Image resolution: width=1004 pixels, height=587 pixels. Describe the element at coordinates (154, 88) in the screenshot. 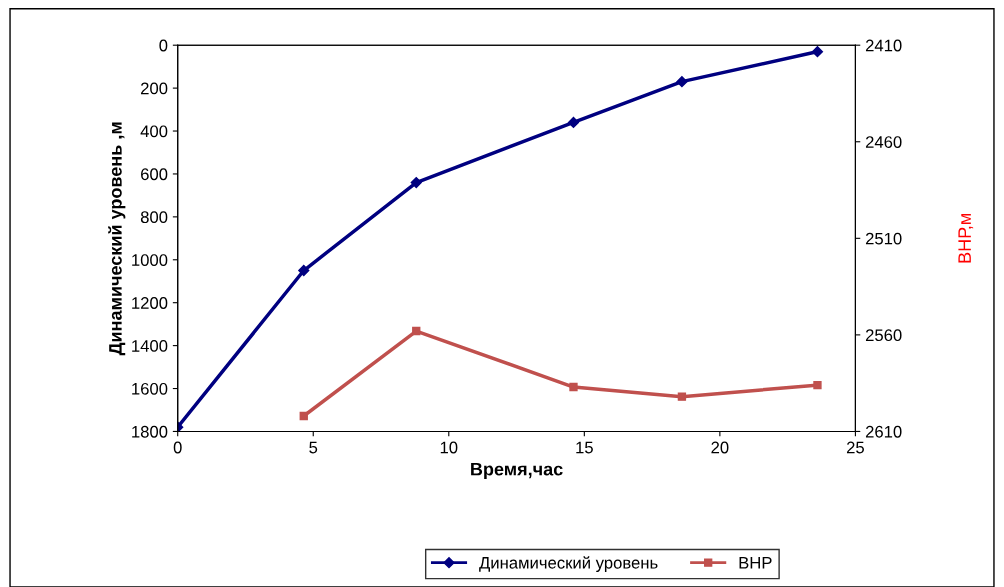

I see `y-tick-label: 200` at that location.